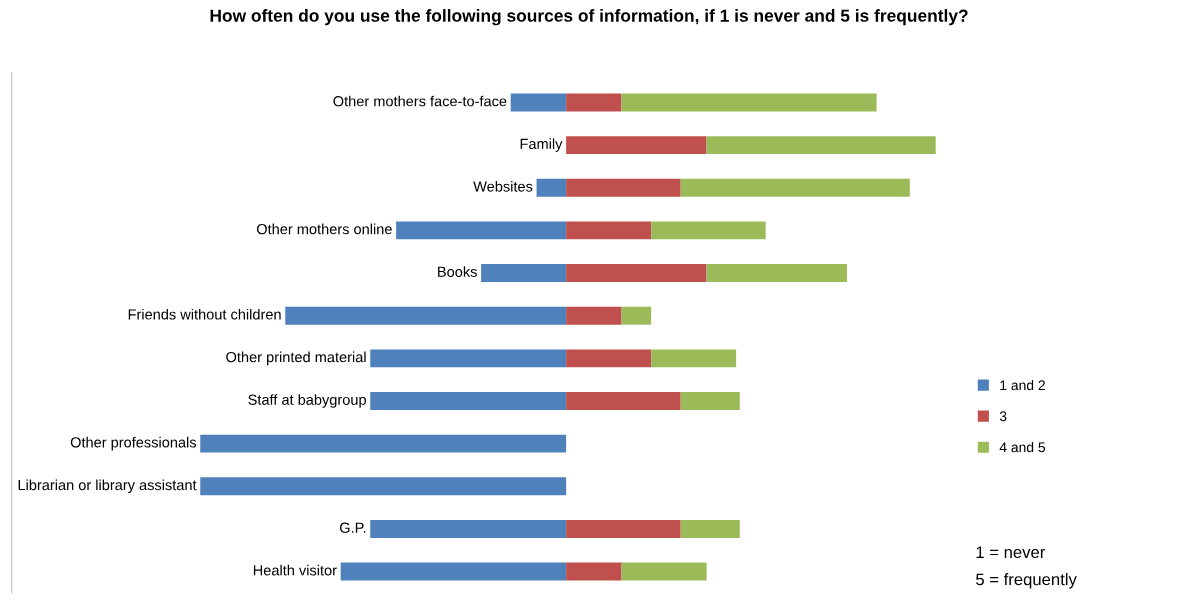 Image resolution: width=1178 pixels, height=605 pixels. Describe the element at coordinates (1011, 552) in the screenshot. I see `text: 1 = never` at that location.